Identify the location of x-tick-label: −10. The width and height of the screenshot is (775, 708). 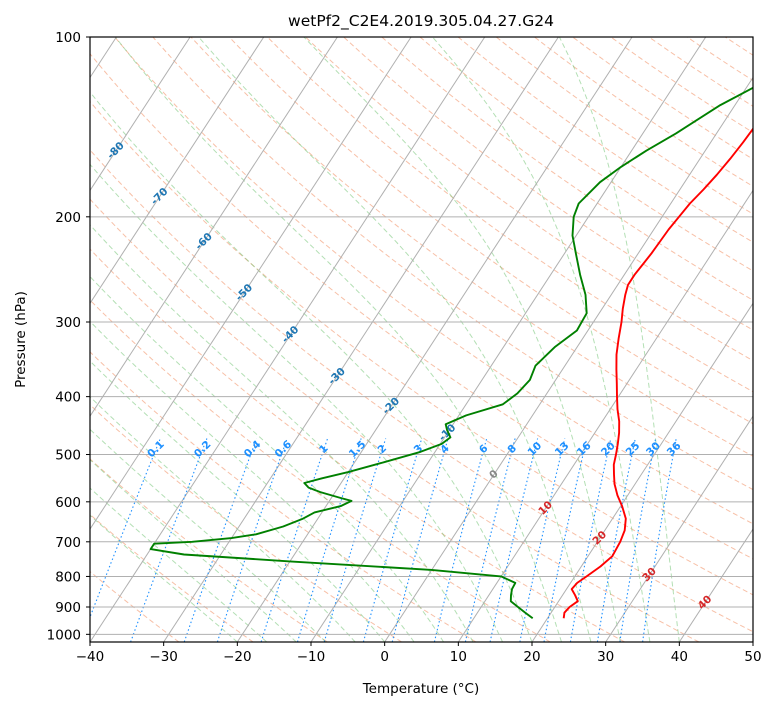
(311, 657).